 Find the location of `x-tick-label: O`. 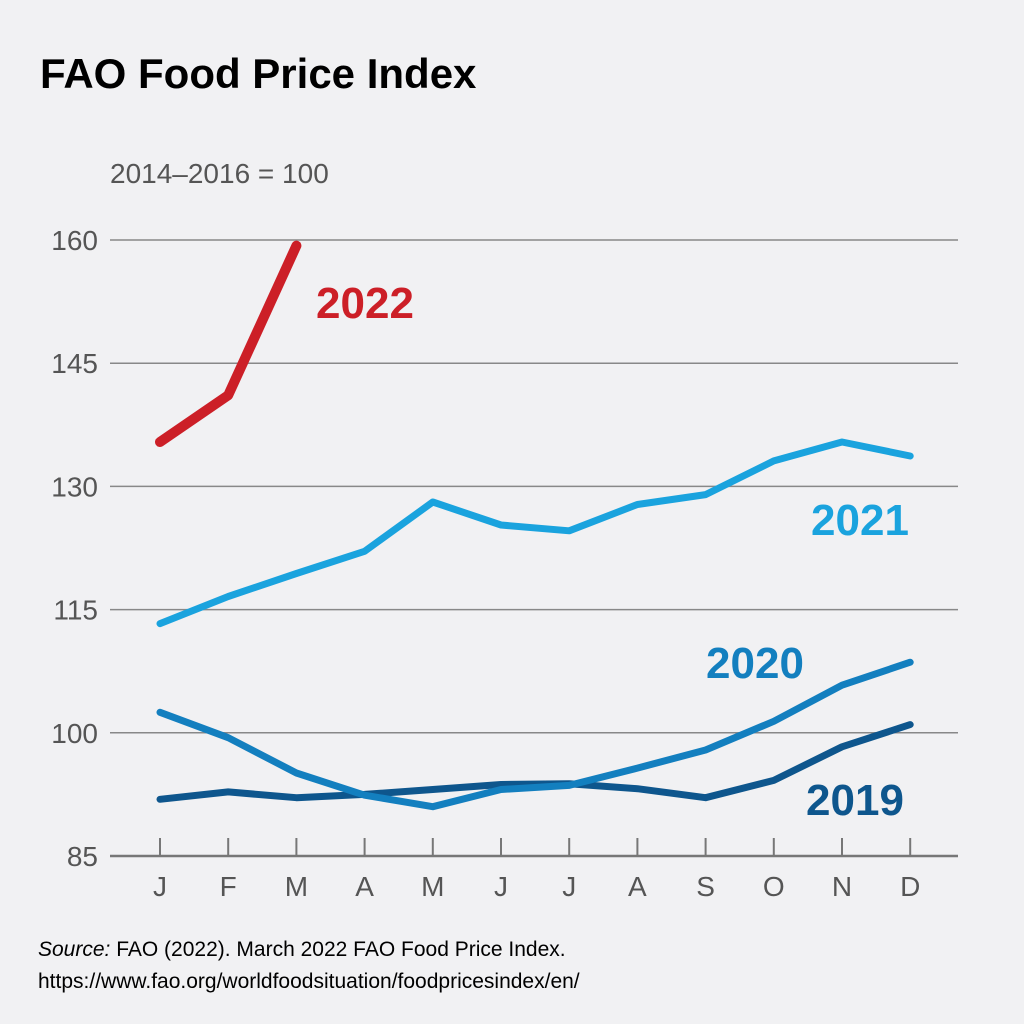

x-tick-label: O is located at coordinates (774, 886).